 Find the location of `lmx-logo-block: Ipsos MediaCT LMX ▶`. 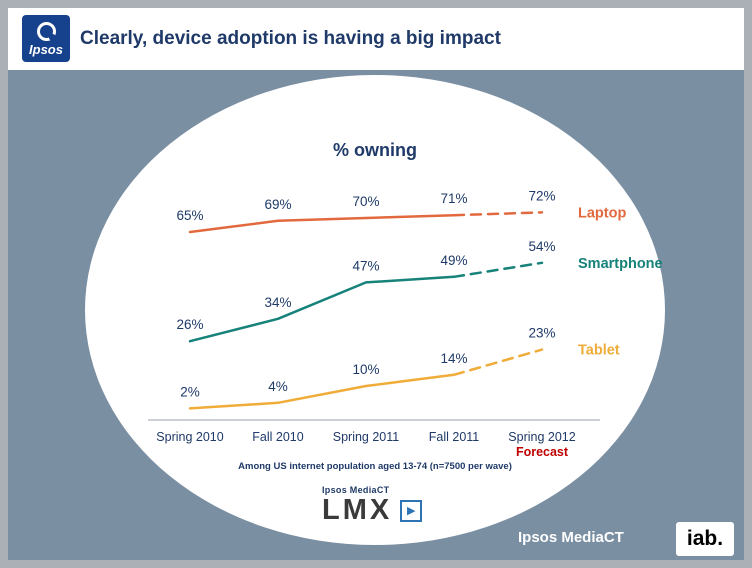

lmx-logo-block: Ipsos MediaCT LMX ▶ is located at coordinates (372, 505).